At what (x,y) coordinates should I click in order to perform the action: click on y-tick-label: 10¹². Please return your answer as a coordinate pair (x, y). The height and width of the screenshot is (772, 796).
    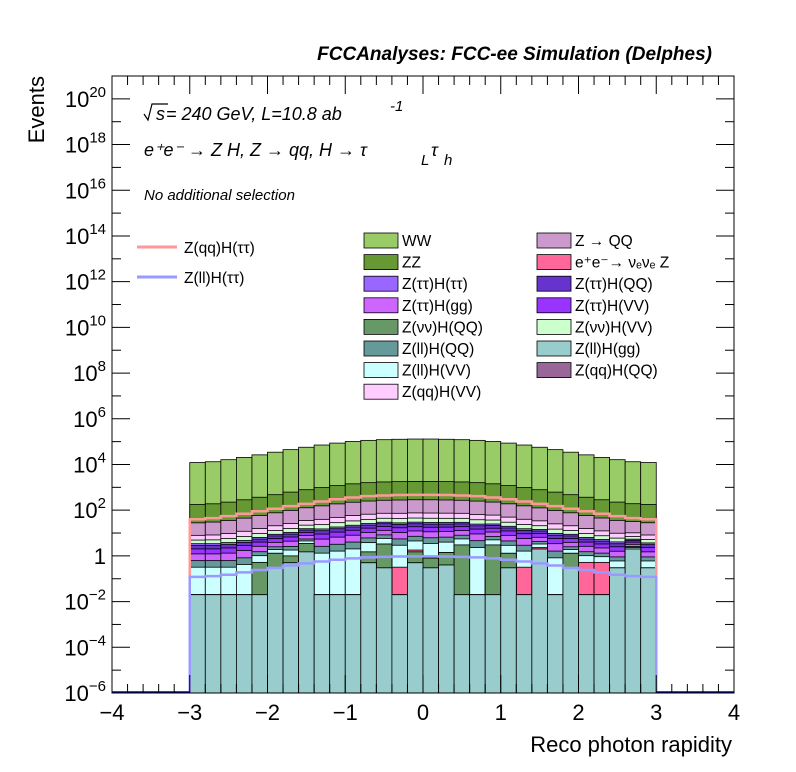
    Looking at the image, I should click on (85, 281).